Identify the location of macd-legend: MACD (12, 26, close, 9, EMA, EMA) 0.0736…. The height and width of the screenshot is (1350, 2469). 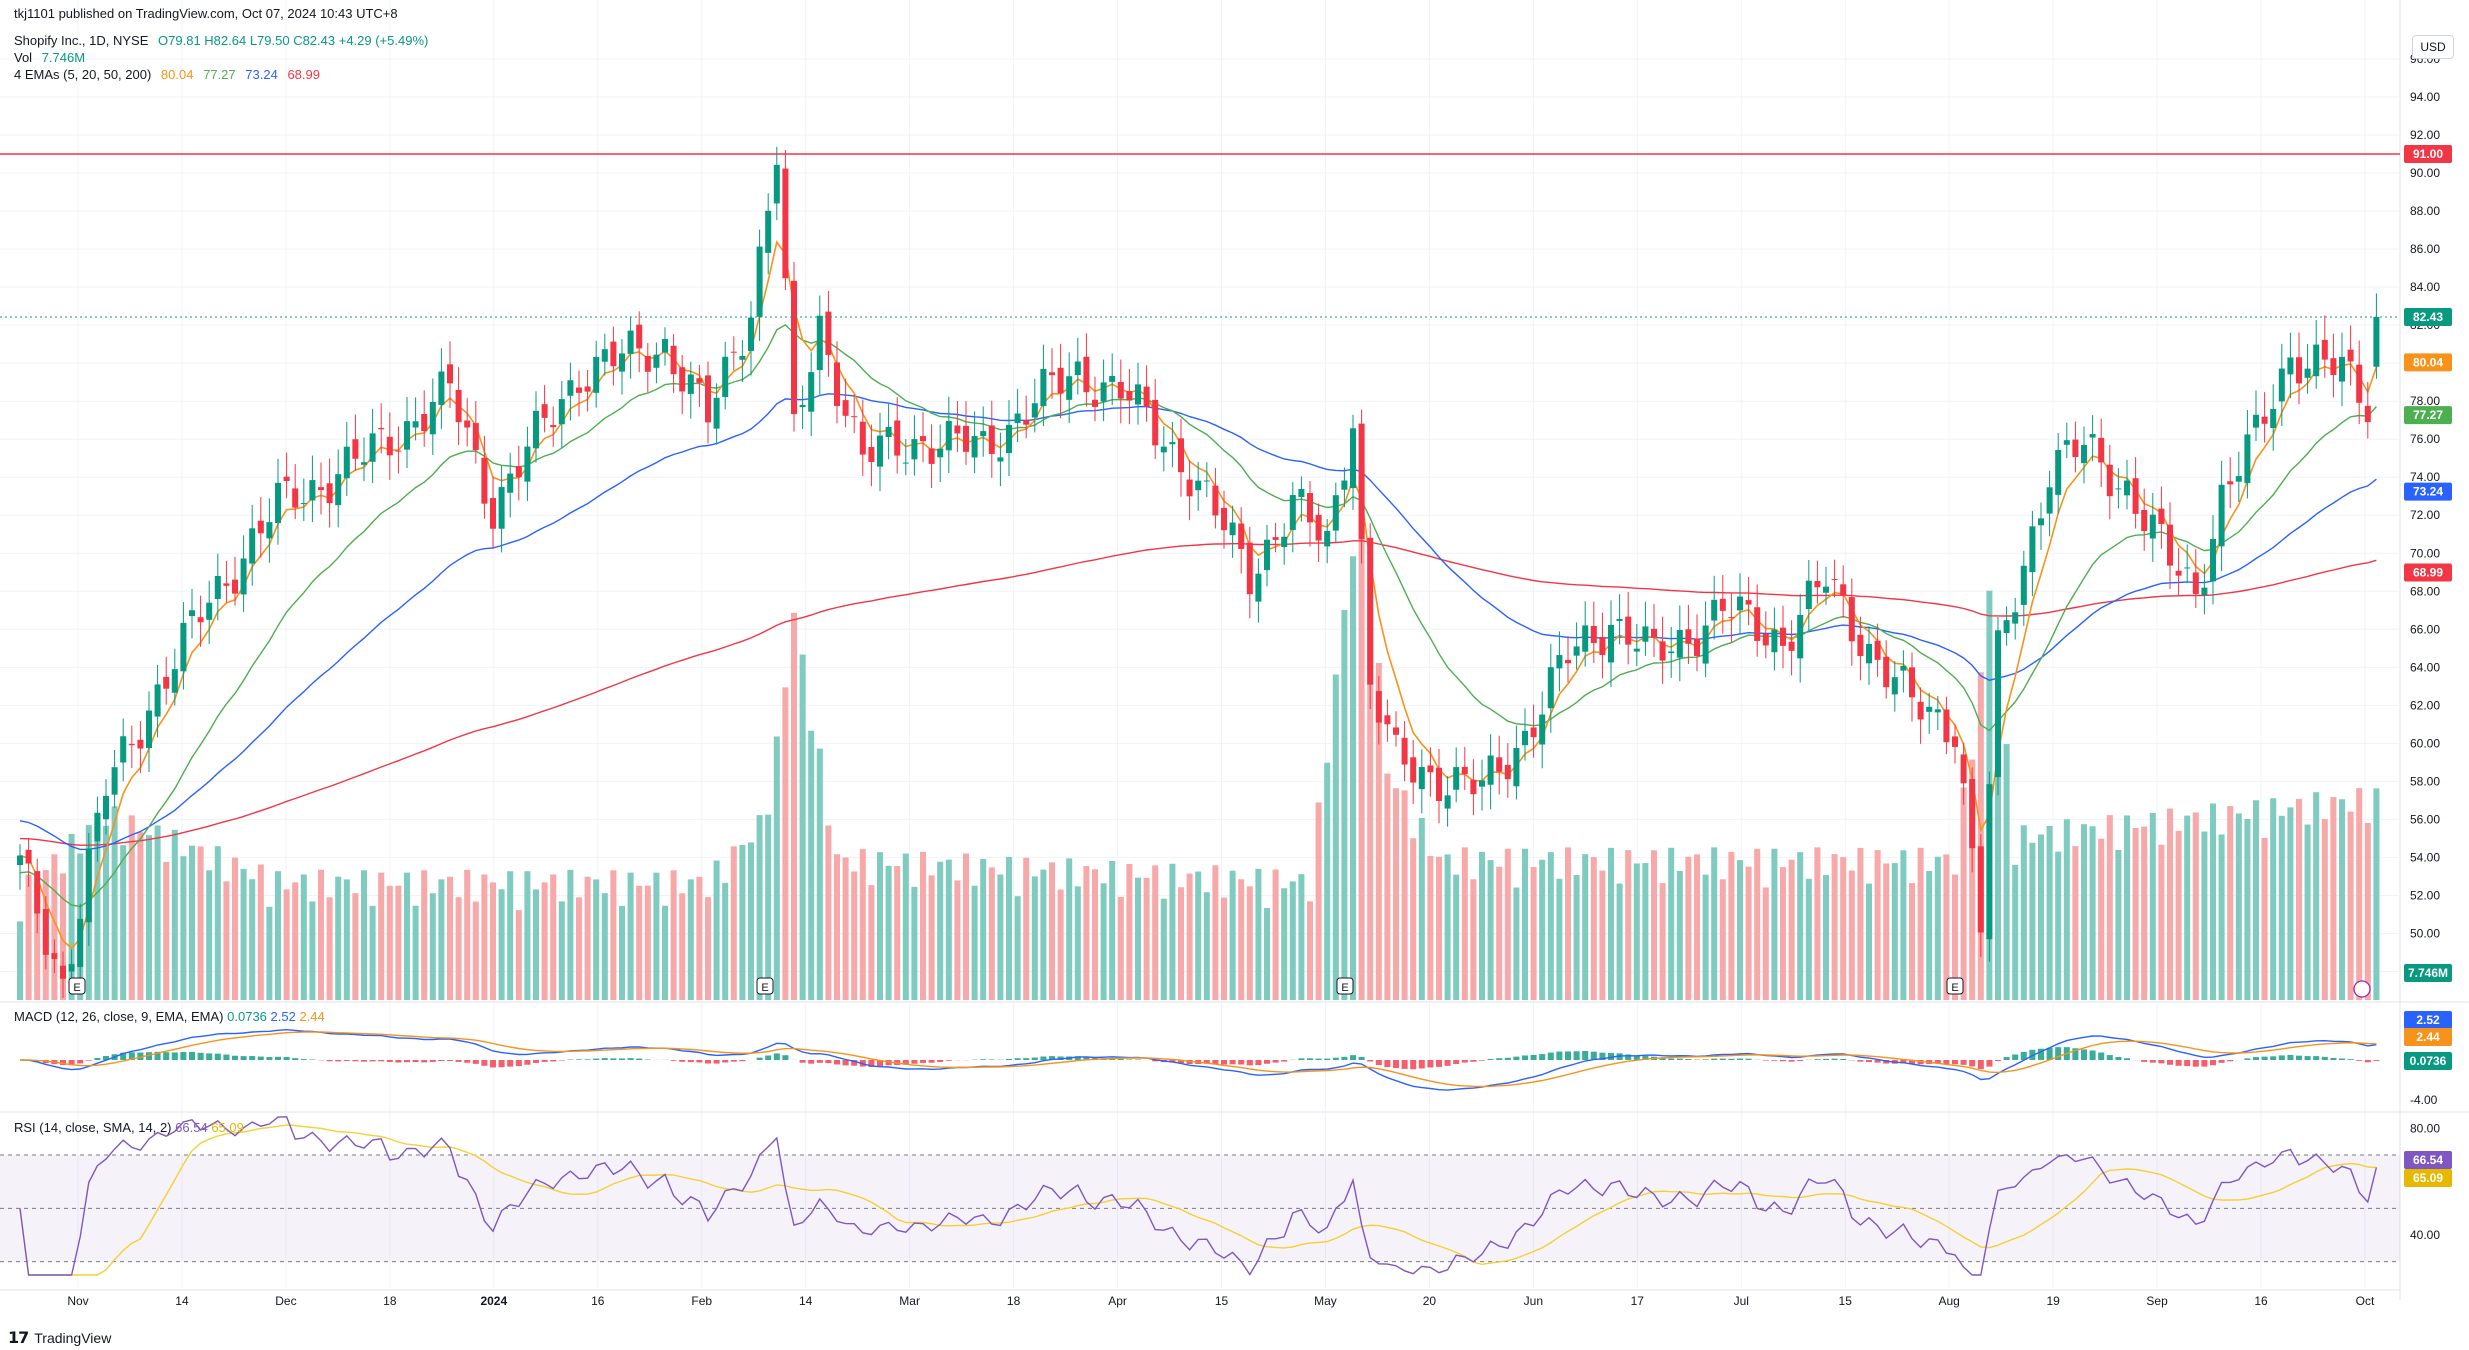
(169, 1016).